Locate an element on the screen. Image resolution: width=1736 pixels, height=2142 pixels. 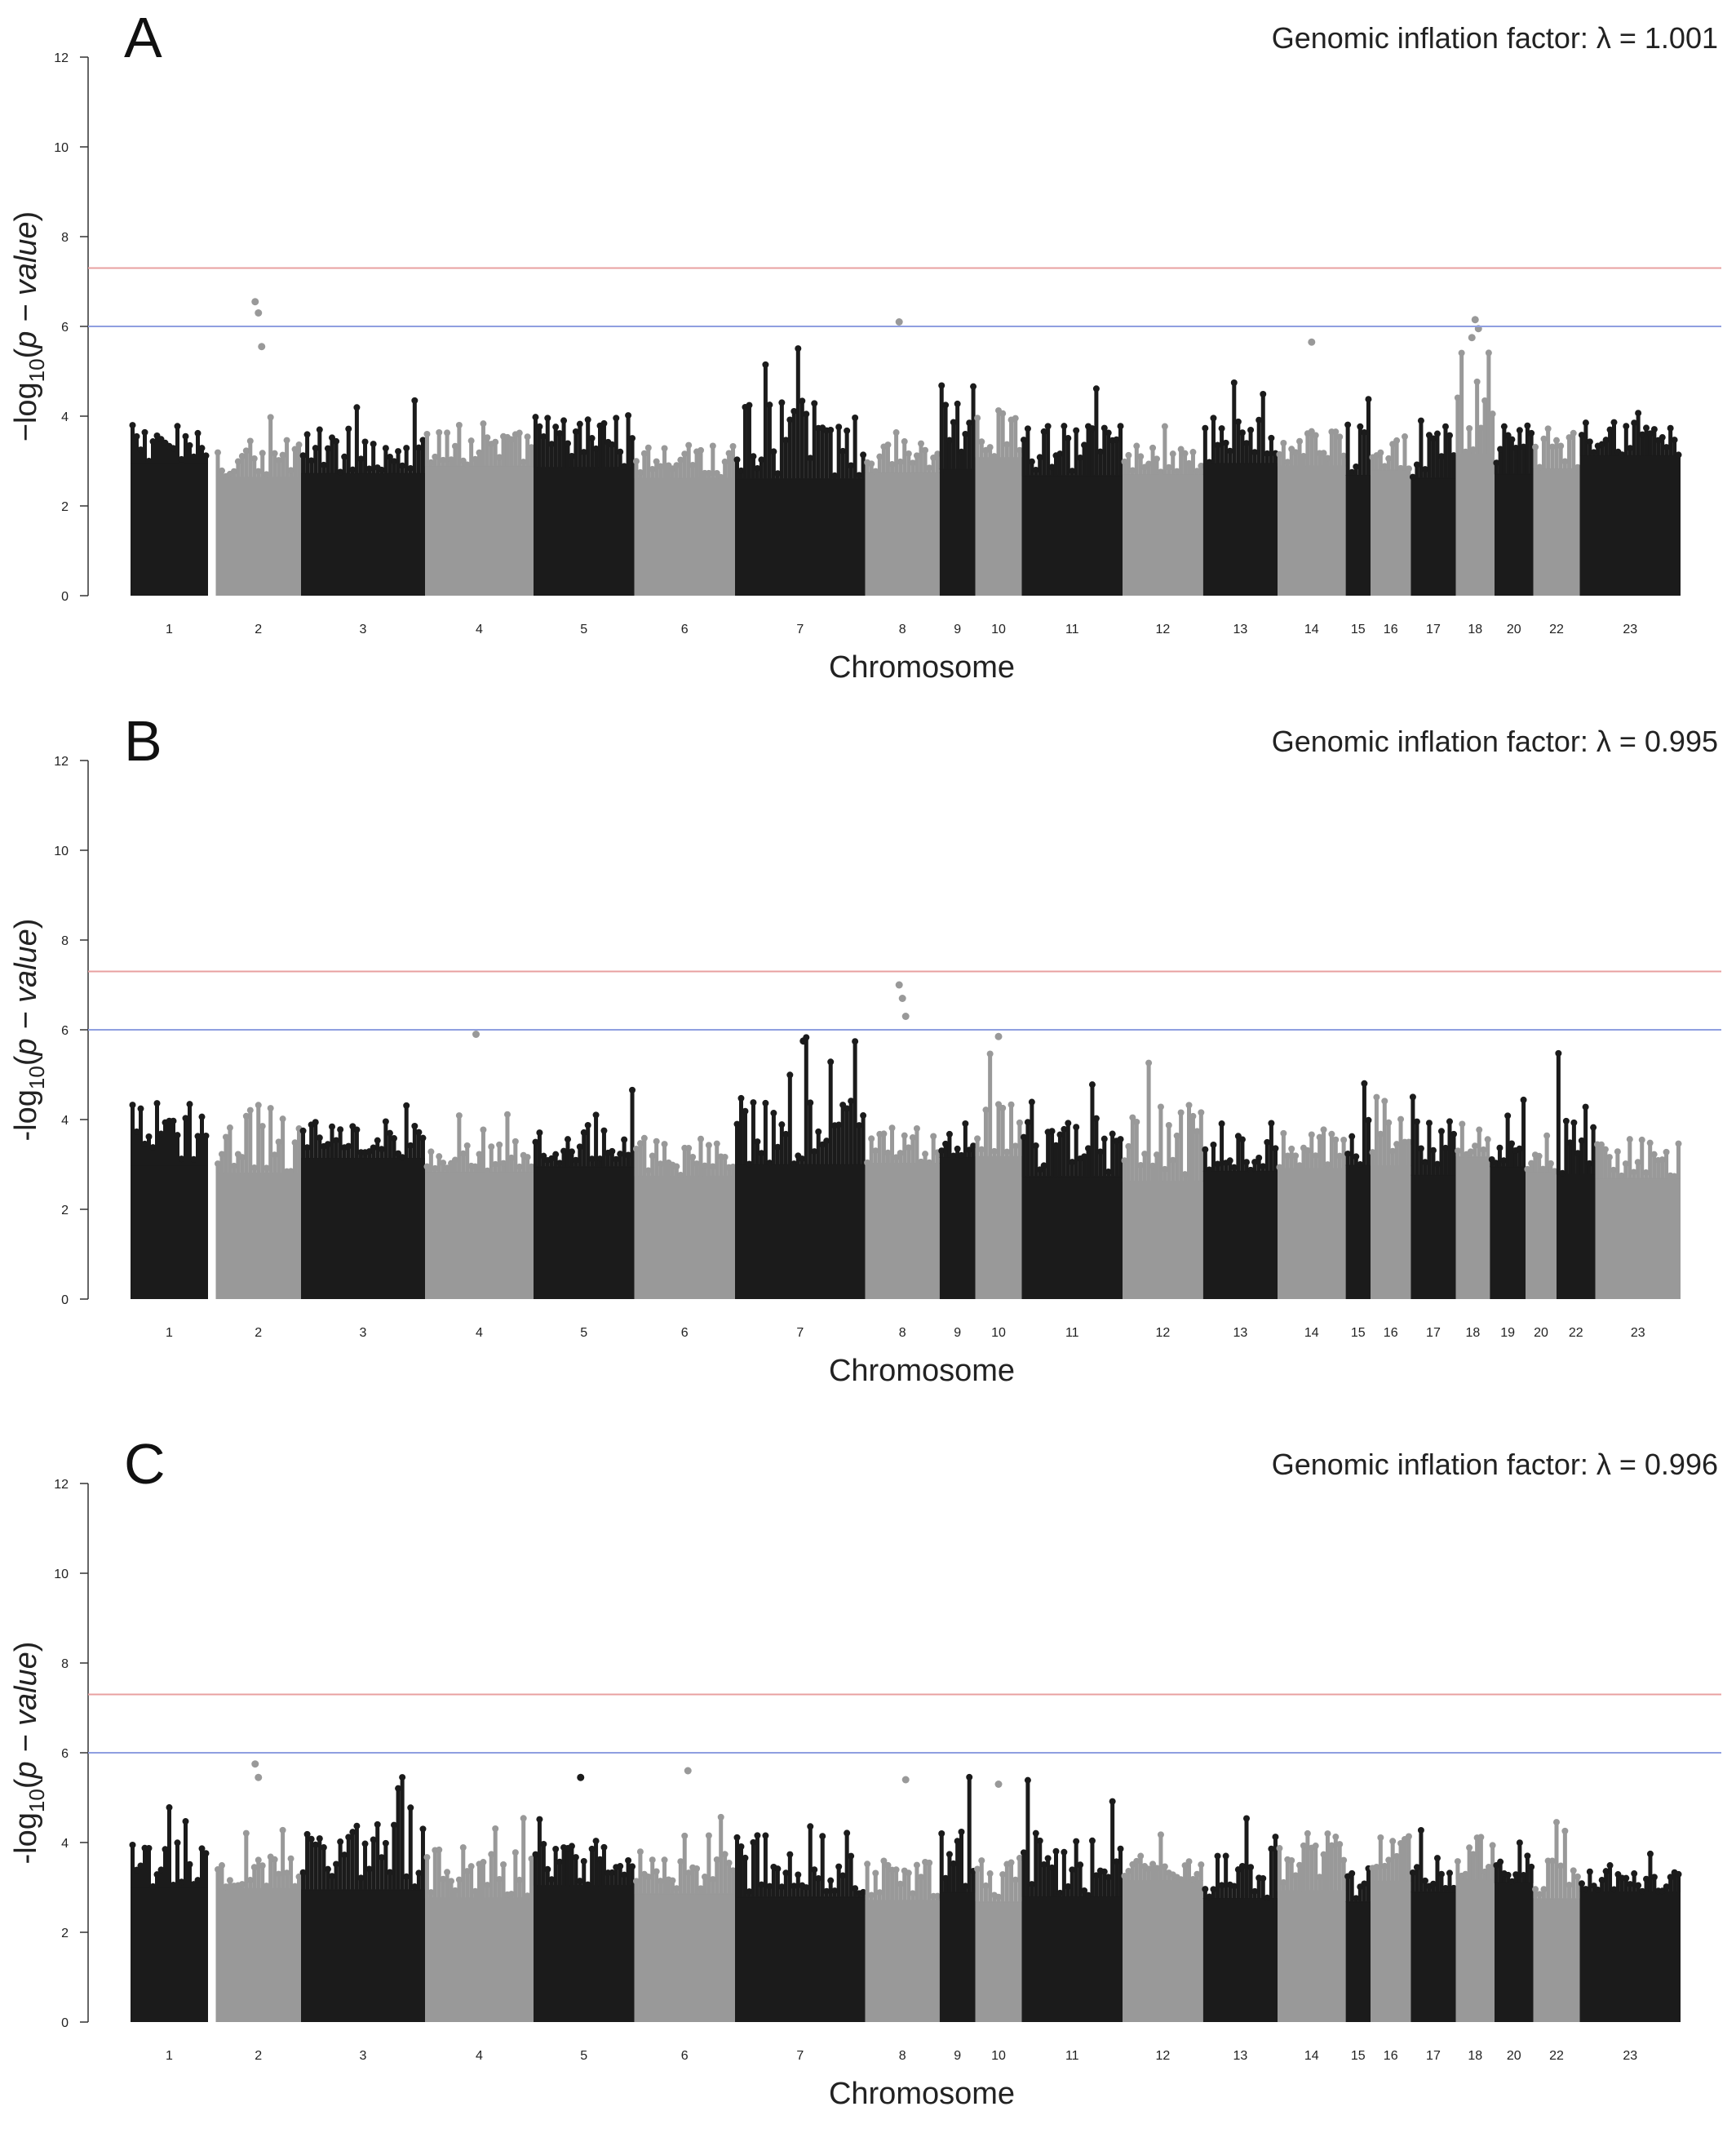
snp-points is located at coordinates (905, 1166).